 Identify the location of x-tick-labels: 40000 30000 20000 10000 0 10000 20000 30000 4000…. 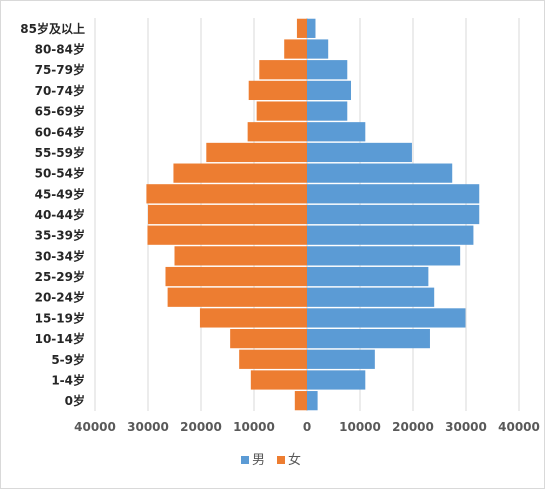
(307, 427).